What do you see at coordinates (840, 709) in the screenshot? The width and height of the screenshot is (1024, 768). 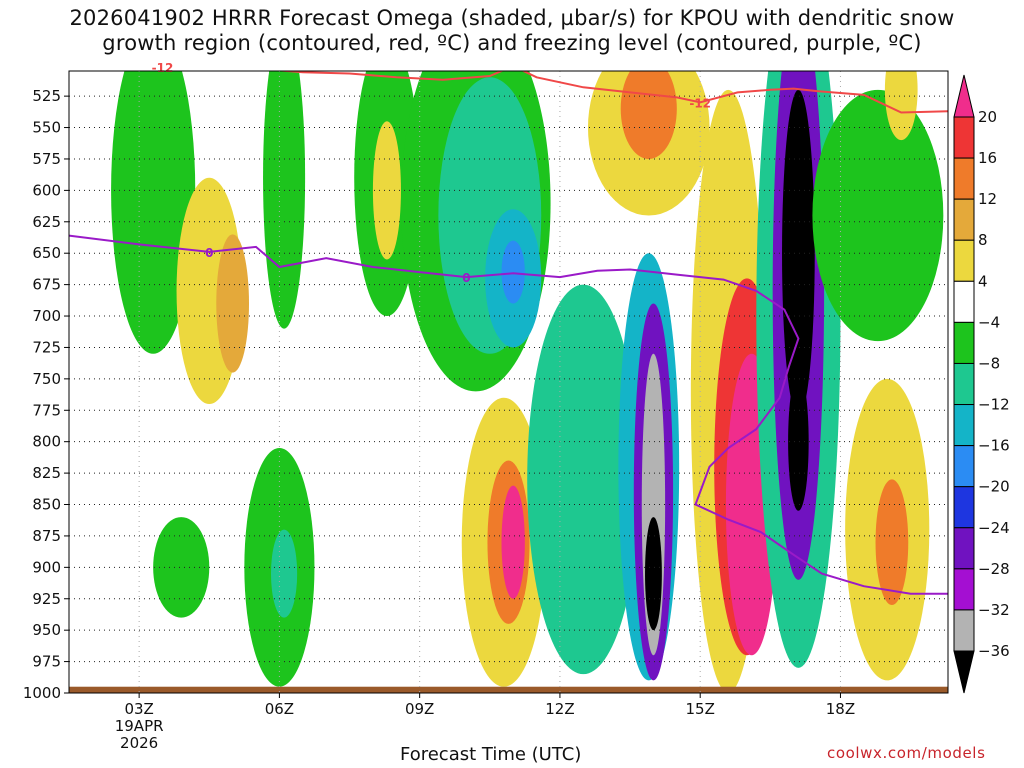 I see `x-tick-label-18Z: 18Z` at bounding box center [840, 709].